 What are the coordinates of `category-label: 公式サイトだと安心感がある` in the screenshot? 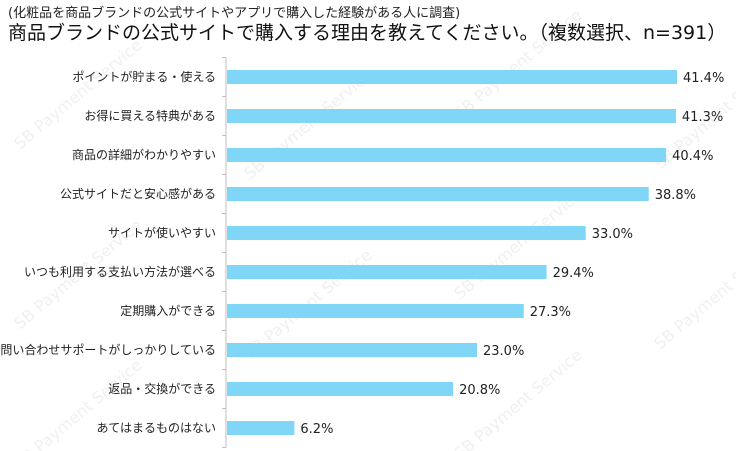 It's located at (138, 193).